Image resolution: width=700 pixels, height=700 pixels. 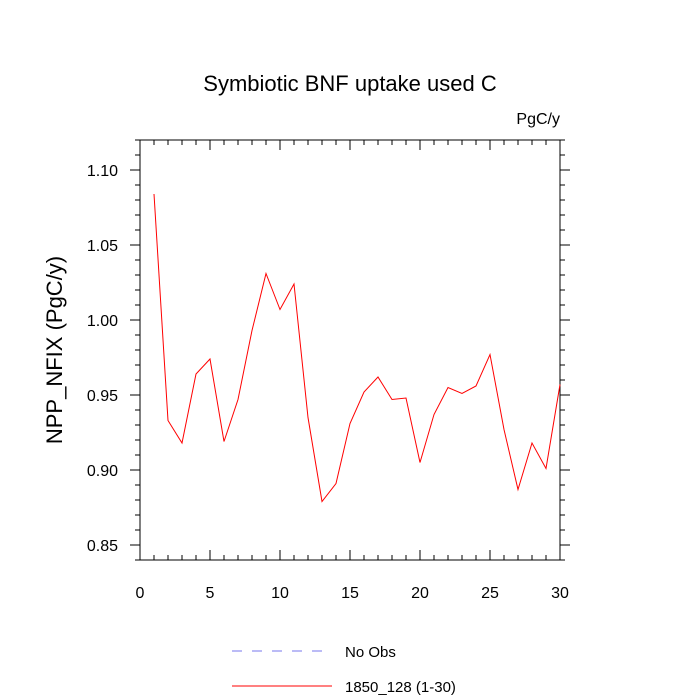 I want to click on units-label: PgC/y, so click(x=538, y=119).